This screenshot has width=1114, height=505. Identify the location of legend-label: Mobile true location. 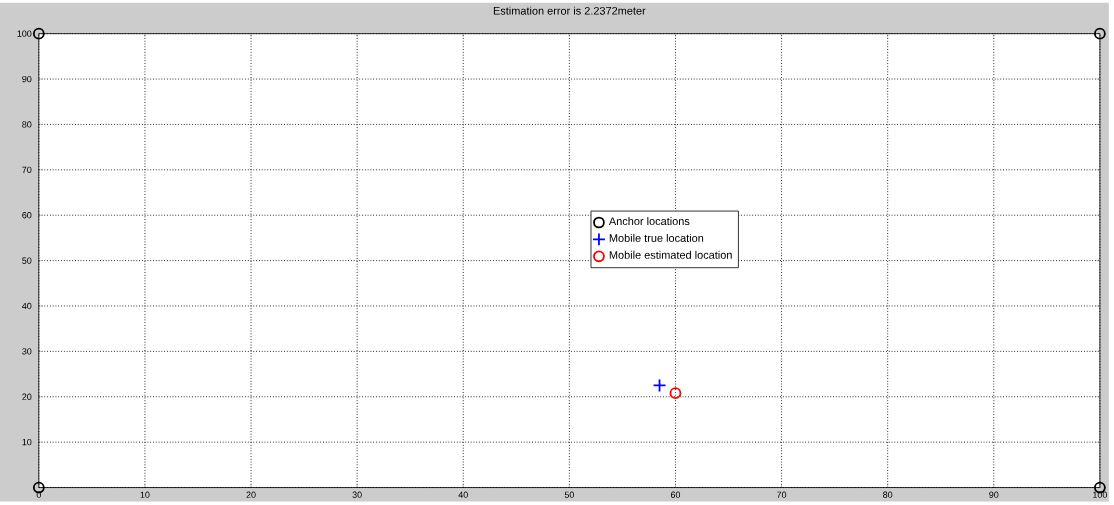
(656, 238).